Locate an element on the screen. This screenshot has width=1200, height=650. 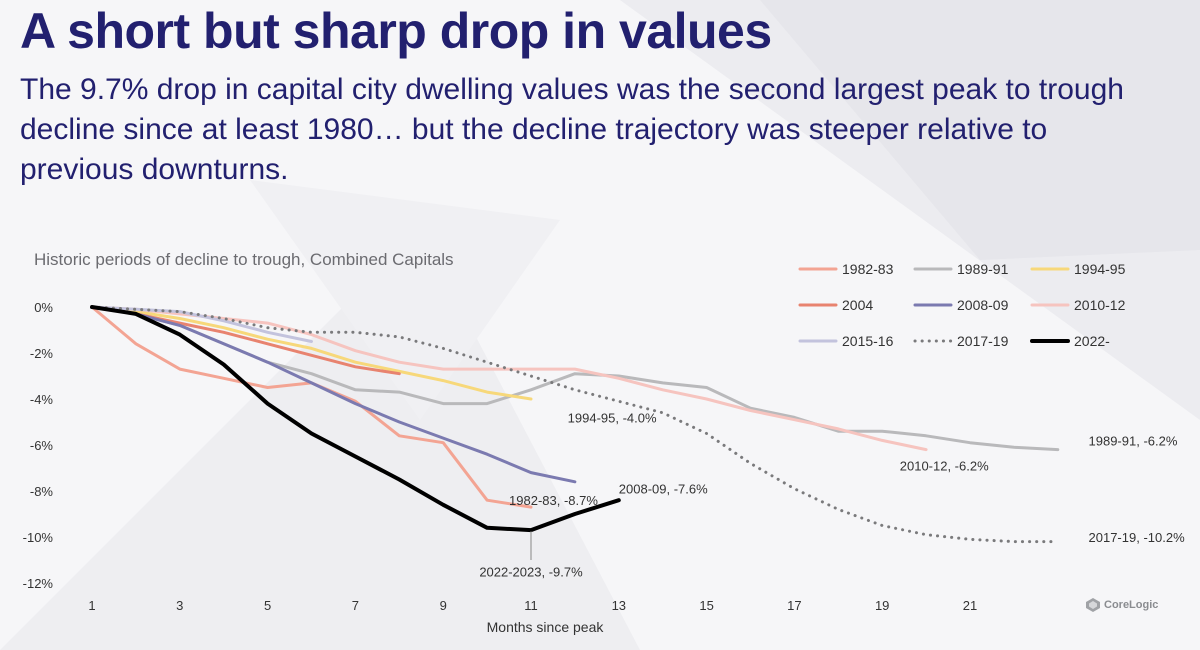
legend-item: 1994-95 is located at coordinates (1078, 269).